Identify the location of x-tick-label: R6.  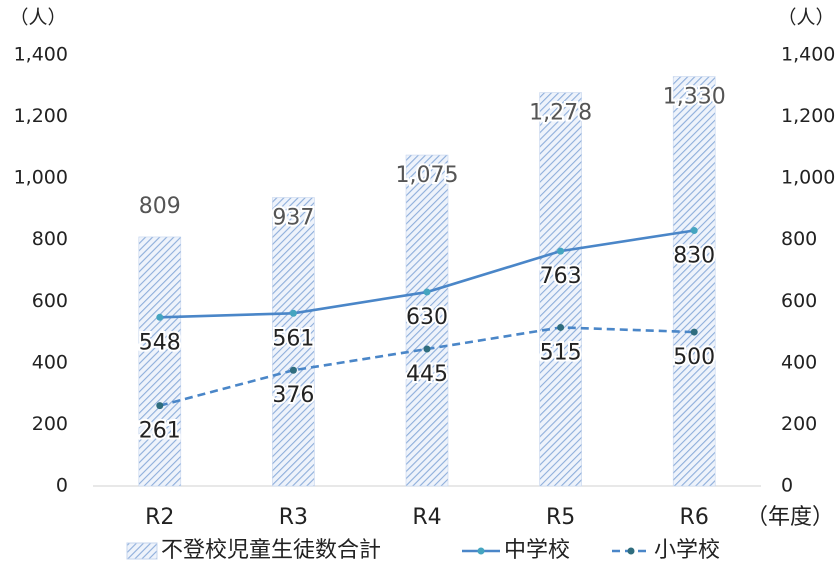
(694, 517).